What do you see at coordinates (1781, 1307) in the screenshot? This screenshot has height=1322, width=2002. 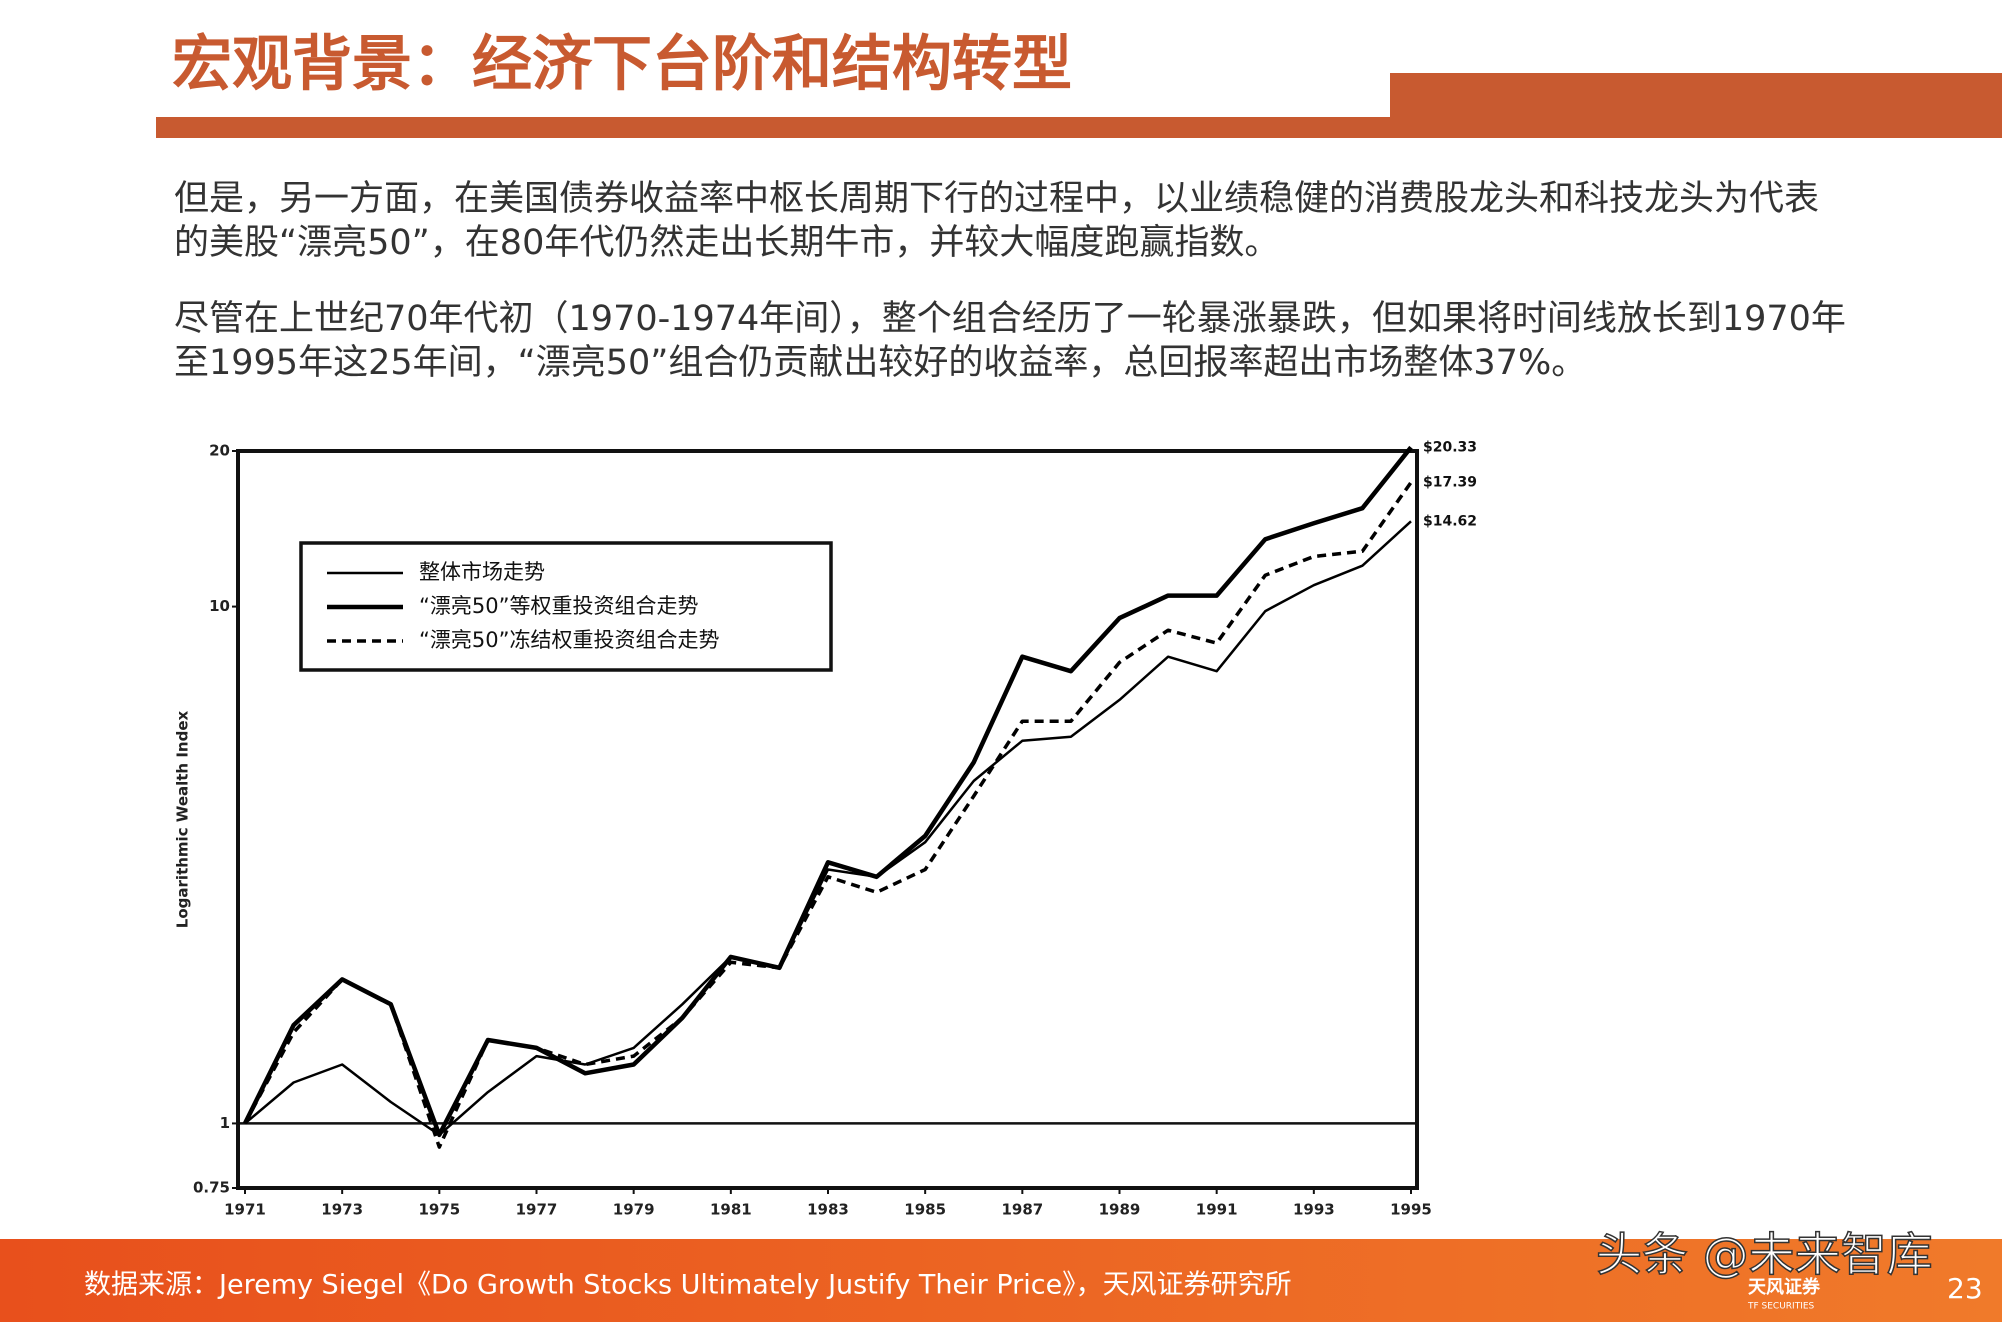 I see `logo-sub: TF SECURITIES` at bounding box center [1781, 1307].